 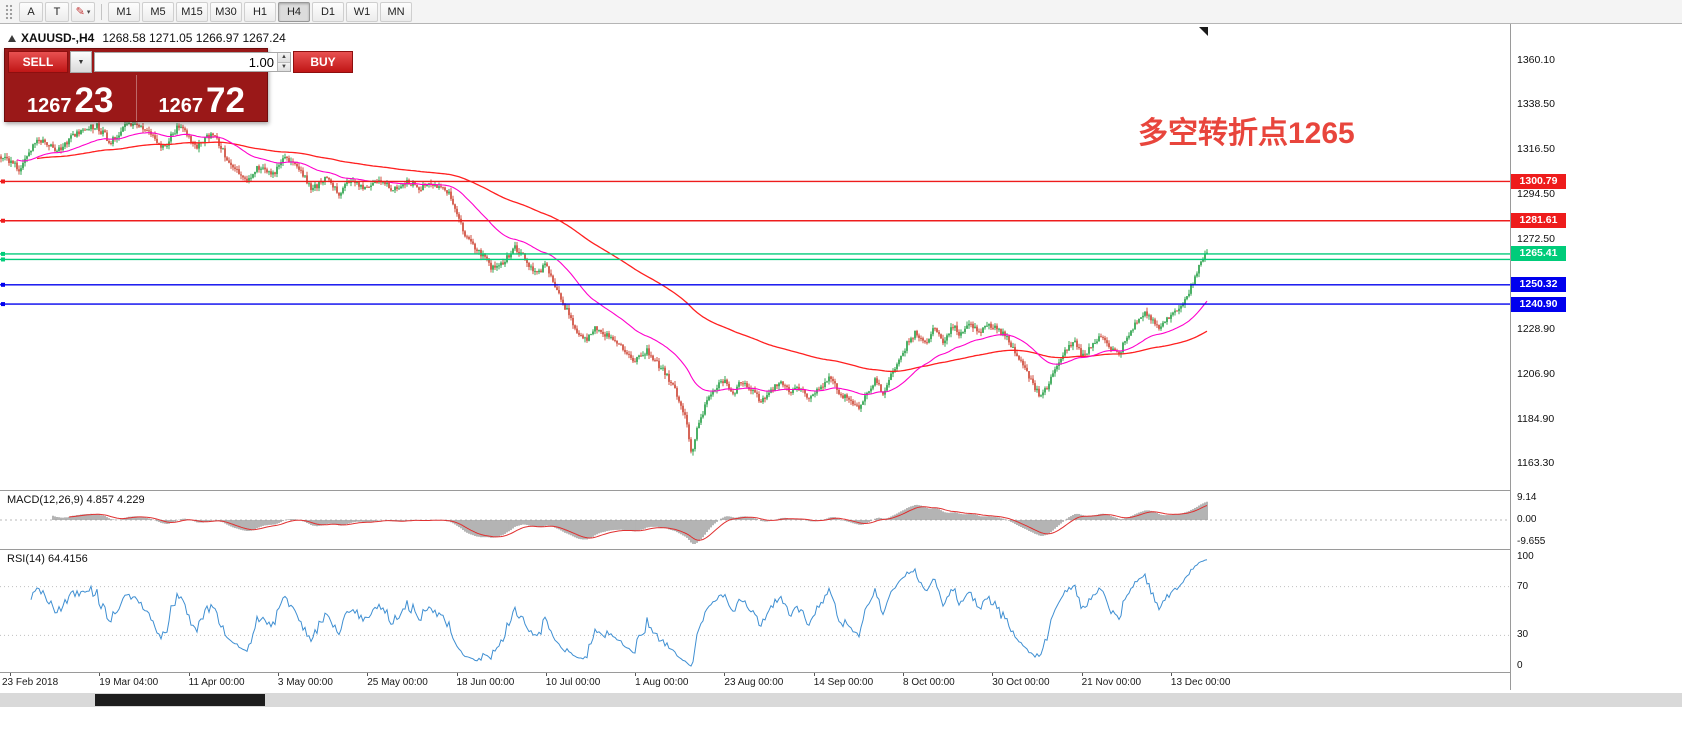 I want to click on macd-tick-label: -9.655, so click(x=1531, y=541).